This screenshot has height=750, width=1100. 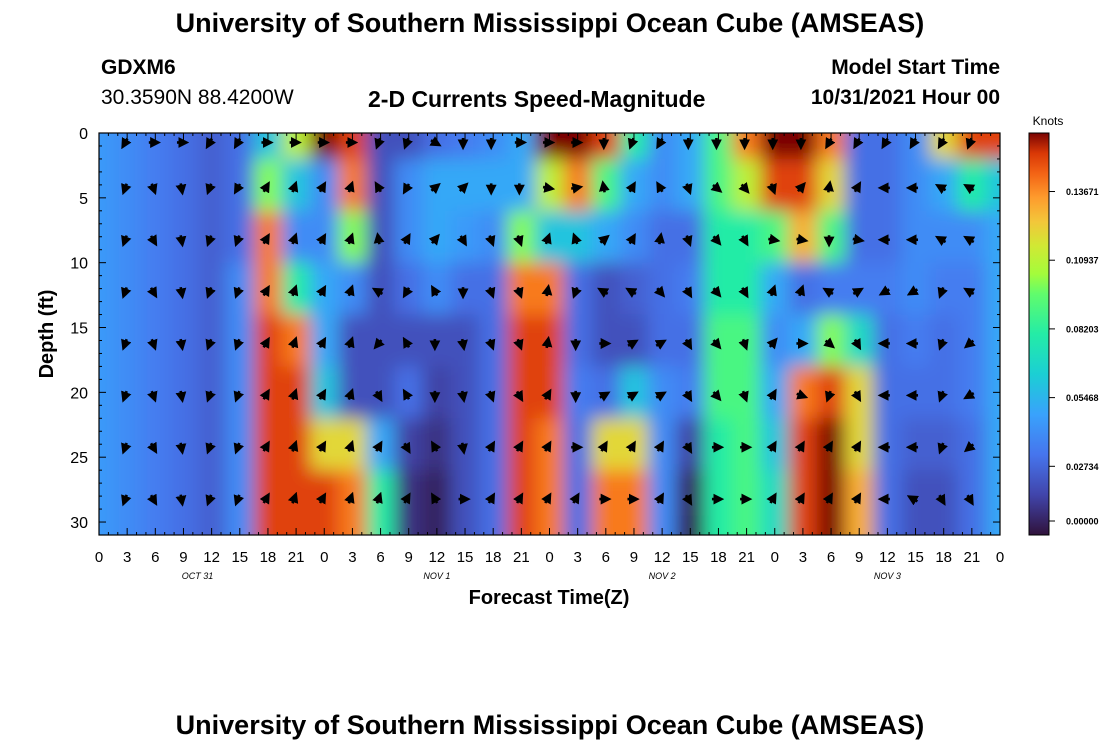 What do you see at coordinates (324, 557) in the screenshot?
I see `x-tick-label: 0` at bounding box center [324, 557].